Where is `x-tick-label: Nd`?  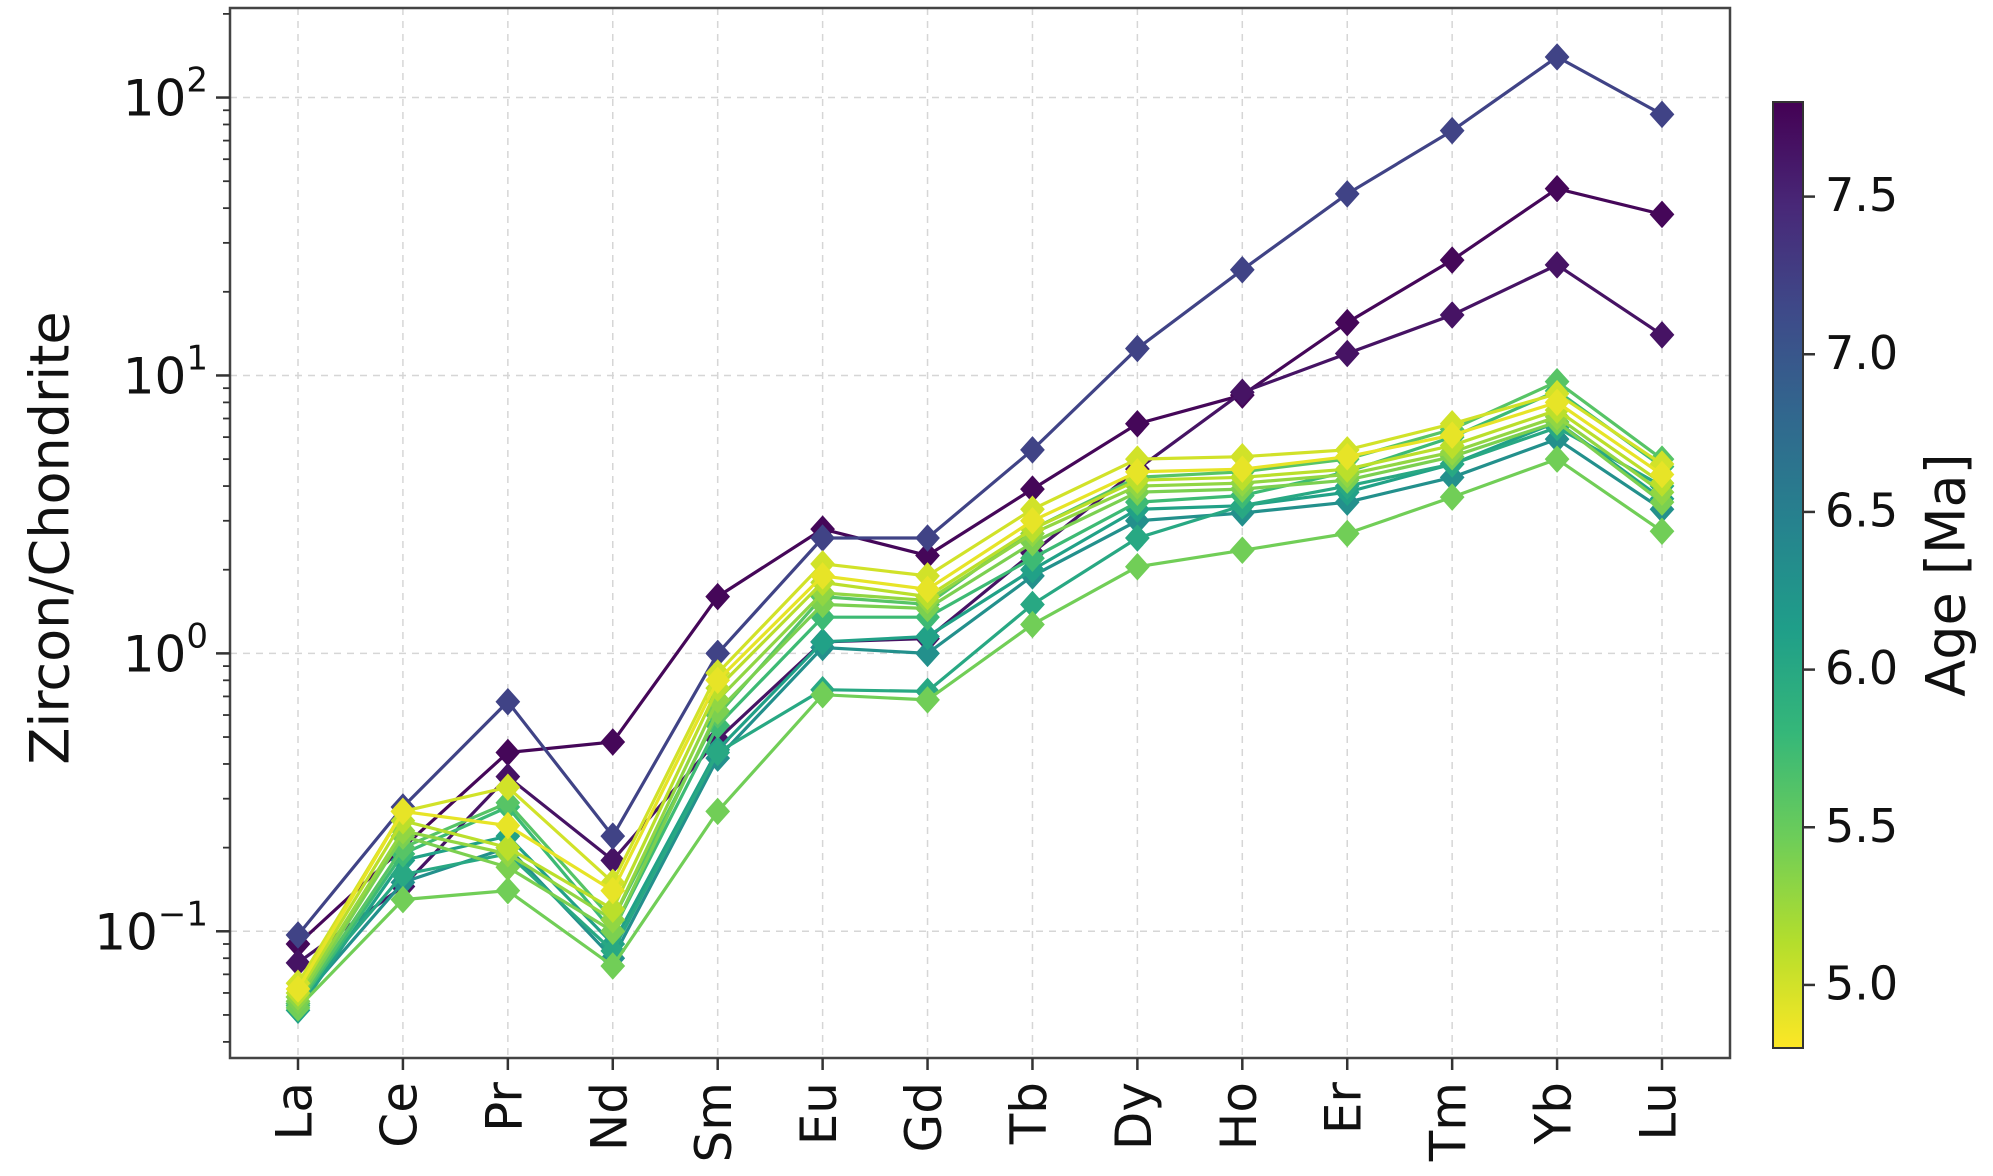 x-tick-label: Nd is located at coordinates (609, 1116).